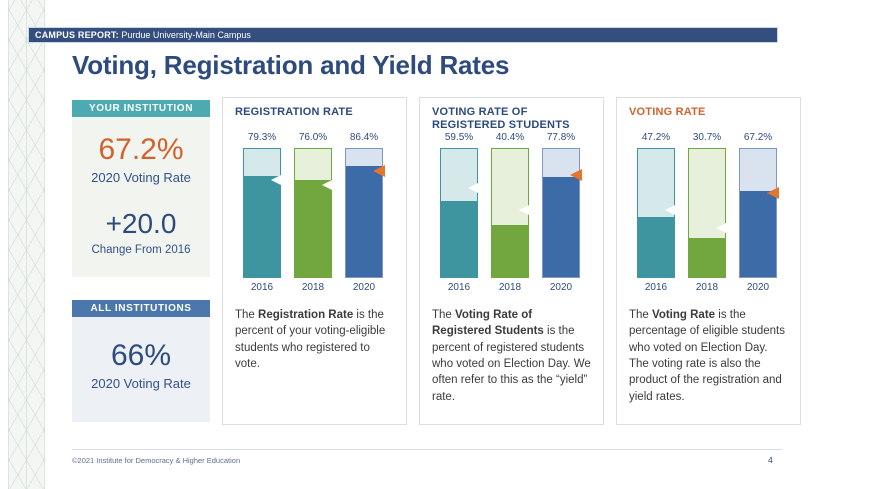 This screenshot has width=880, height=489. What do you see at coordinates (141, 149) in the screenshot?
I see `your-voting-rate-value: 67.2%` at bounding box center [141, 149].